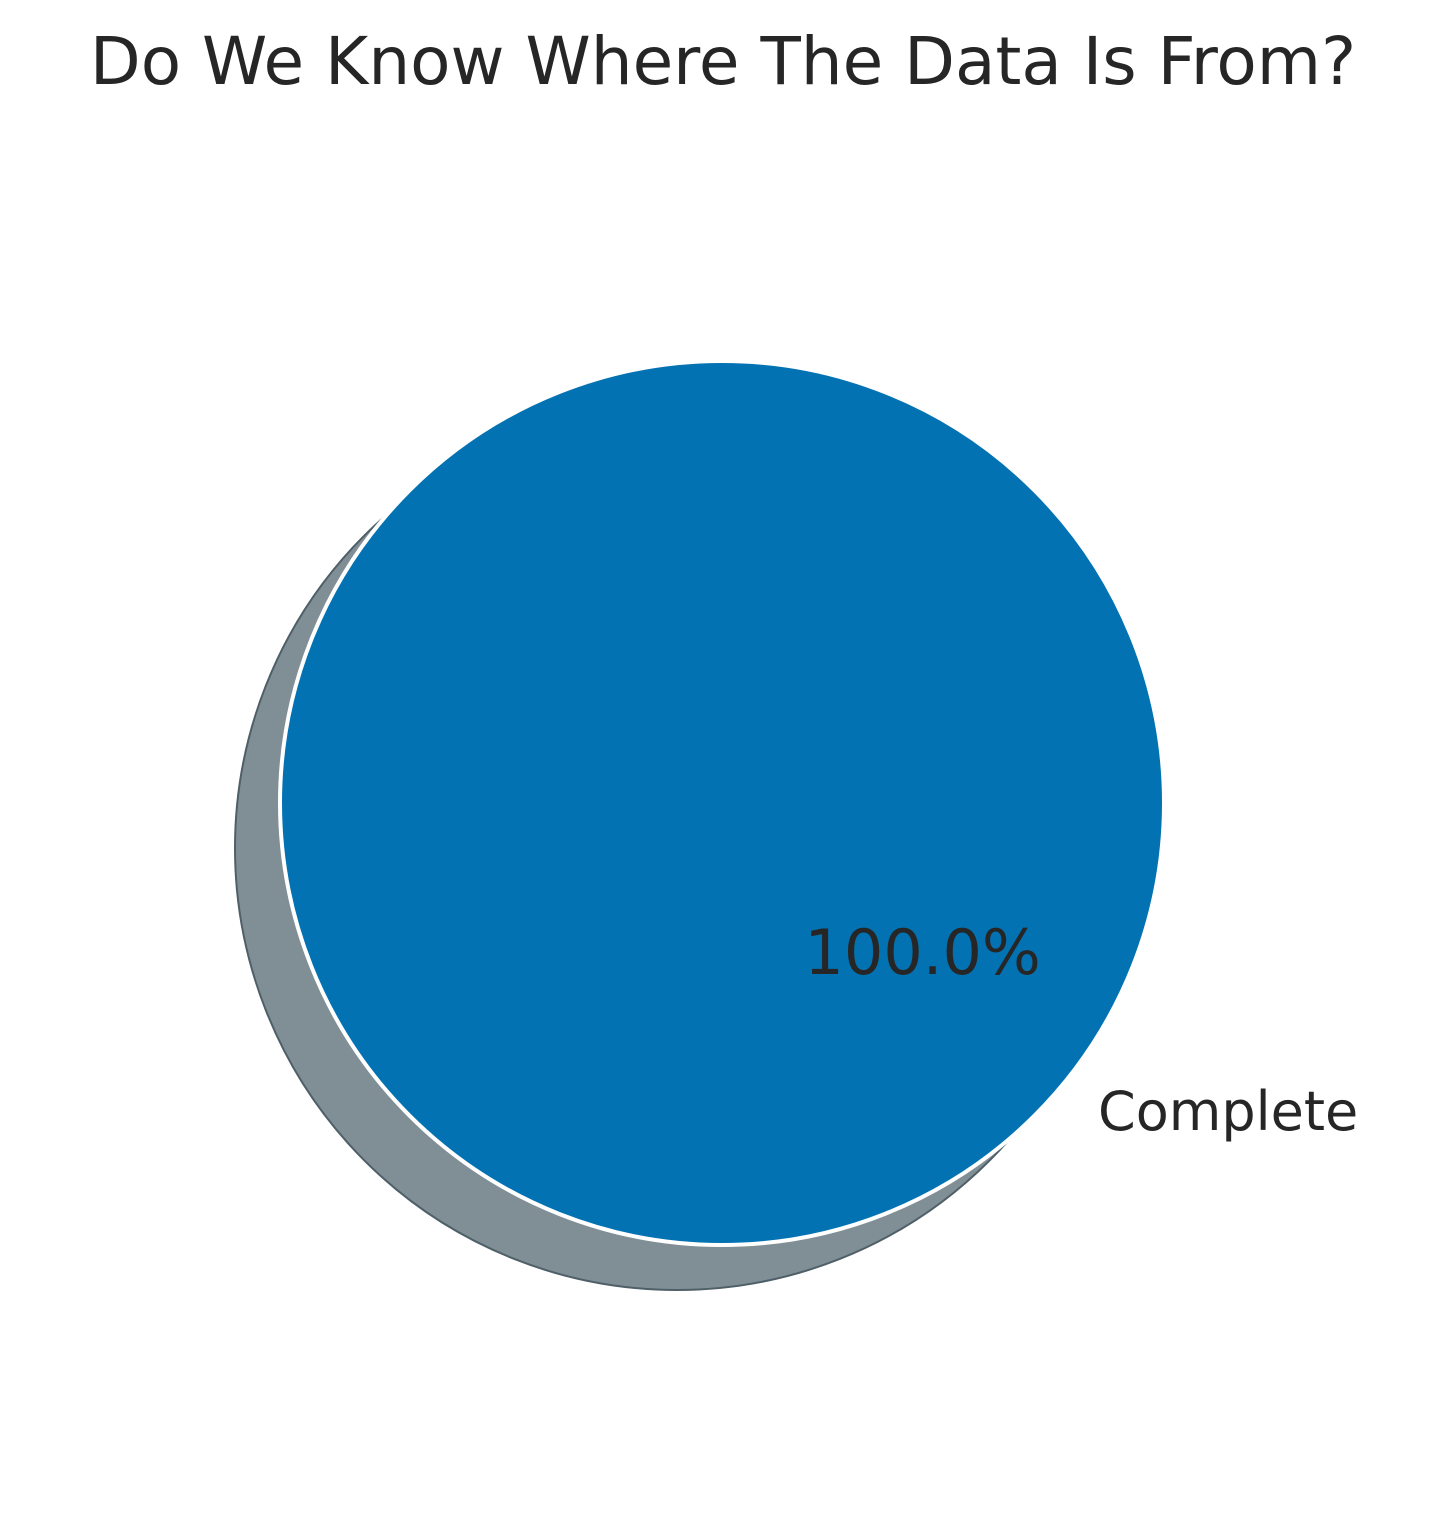 The height and width of the screenshot is (1525, 1446). I want to click on pie-slice-label-0: Complete, so click(1228, 1111).